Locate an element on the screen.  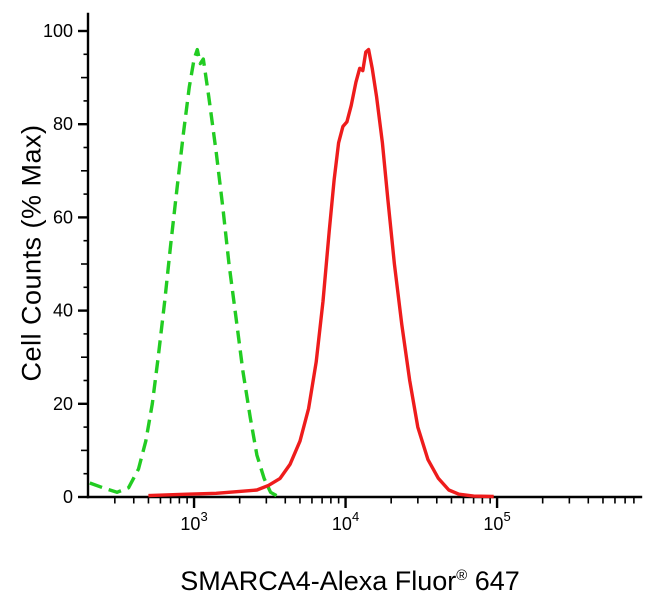
y-tick-label: 80 is located at coordinates (63, 124).